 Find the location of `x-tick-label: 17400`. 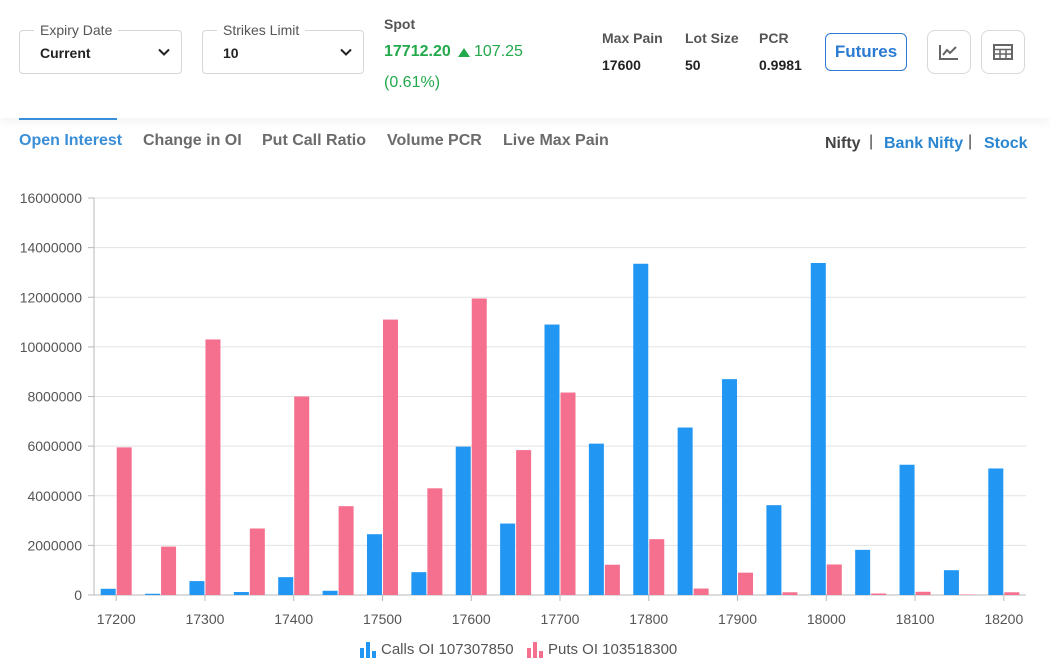

x-tick-label: 17400 is located at coordinates (293, 619).